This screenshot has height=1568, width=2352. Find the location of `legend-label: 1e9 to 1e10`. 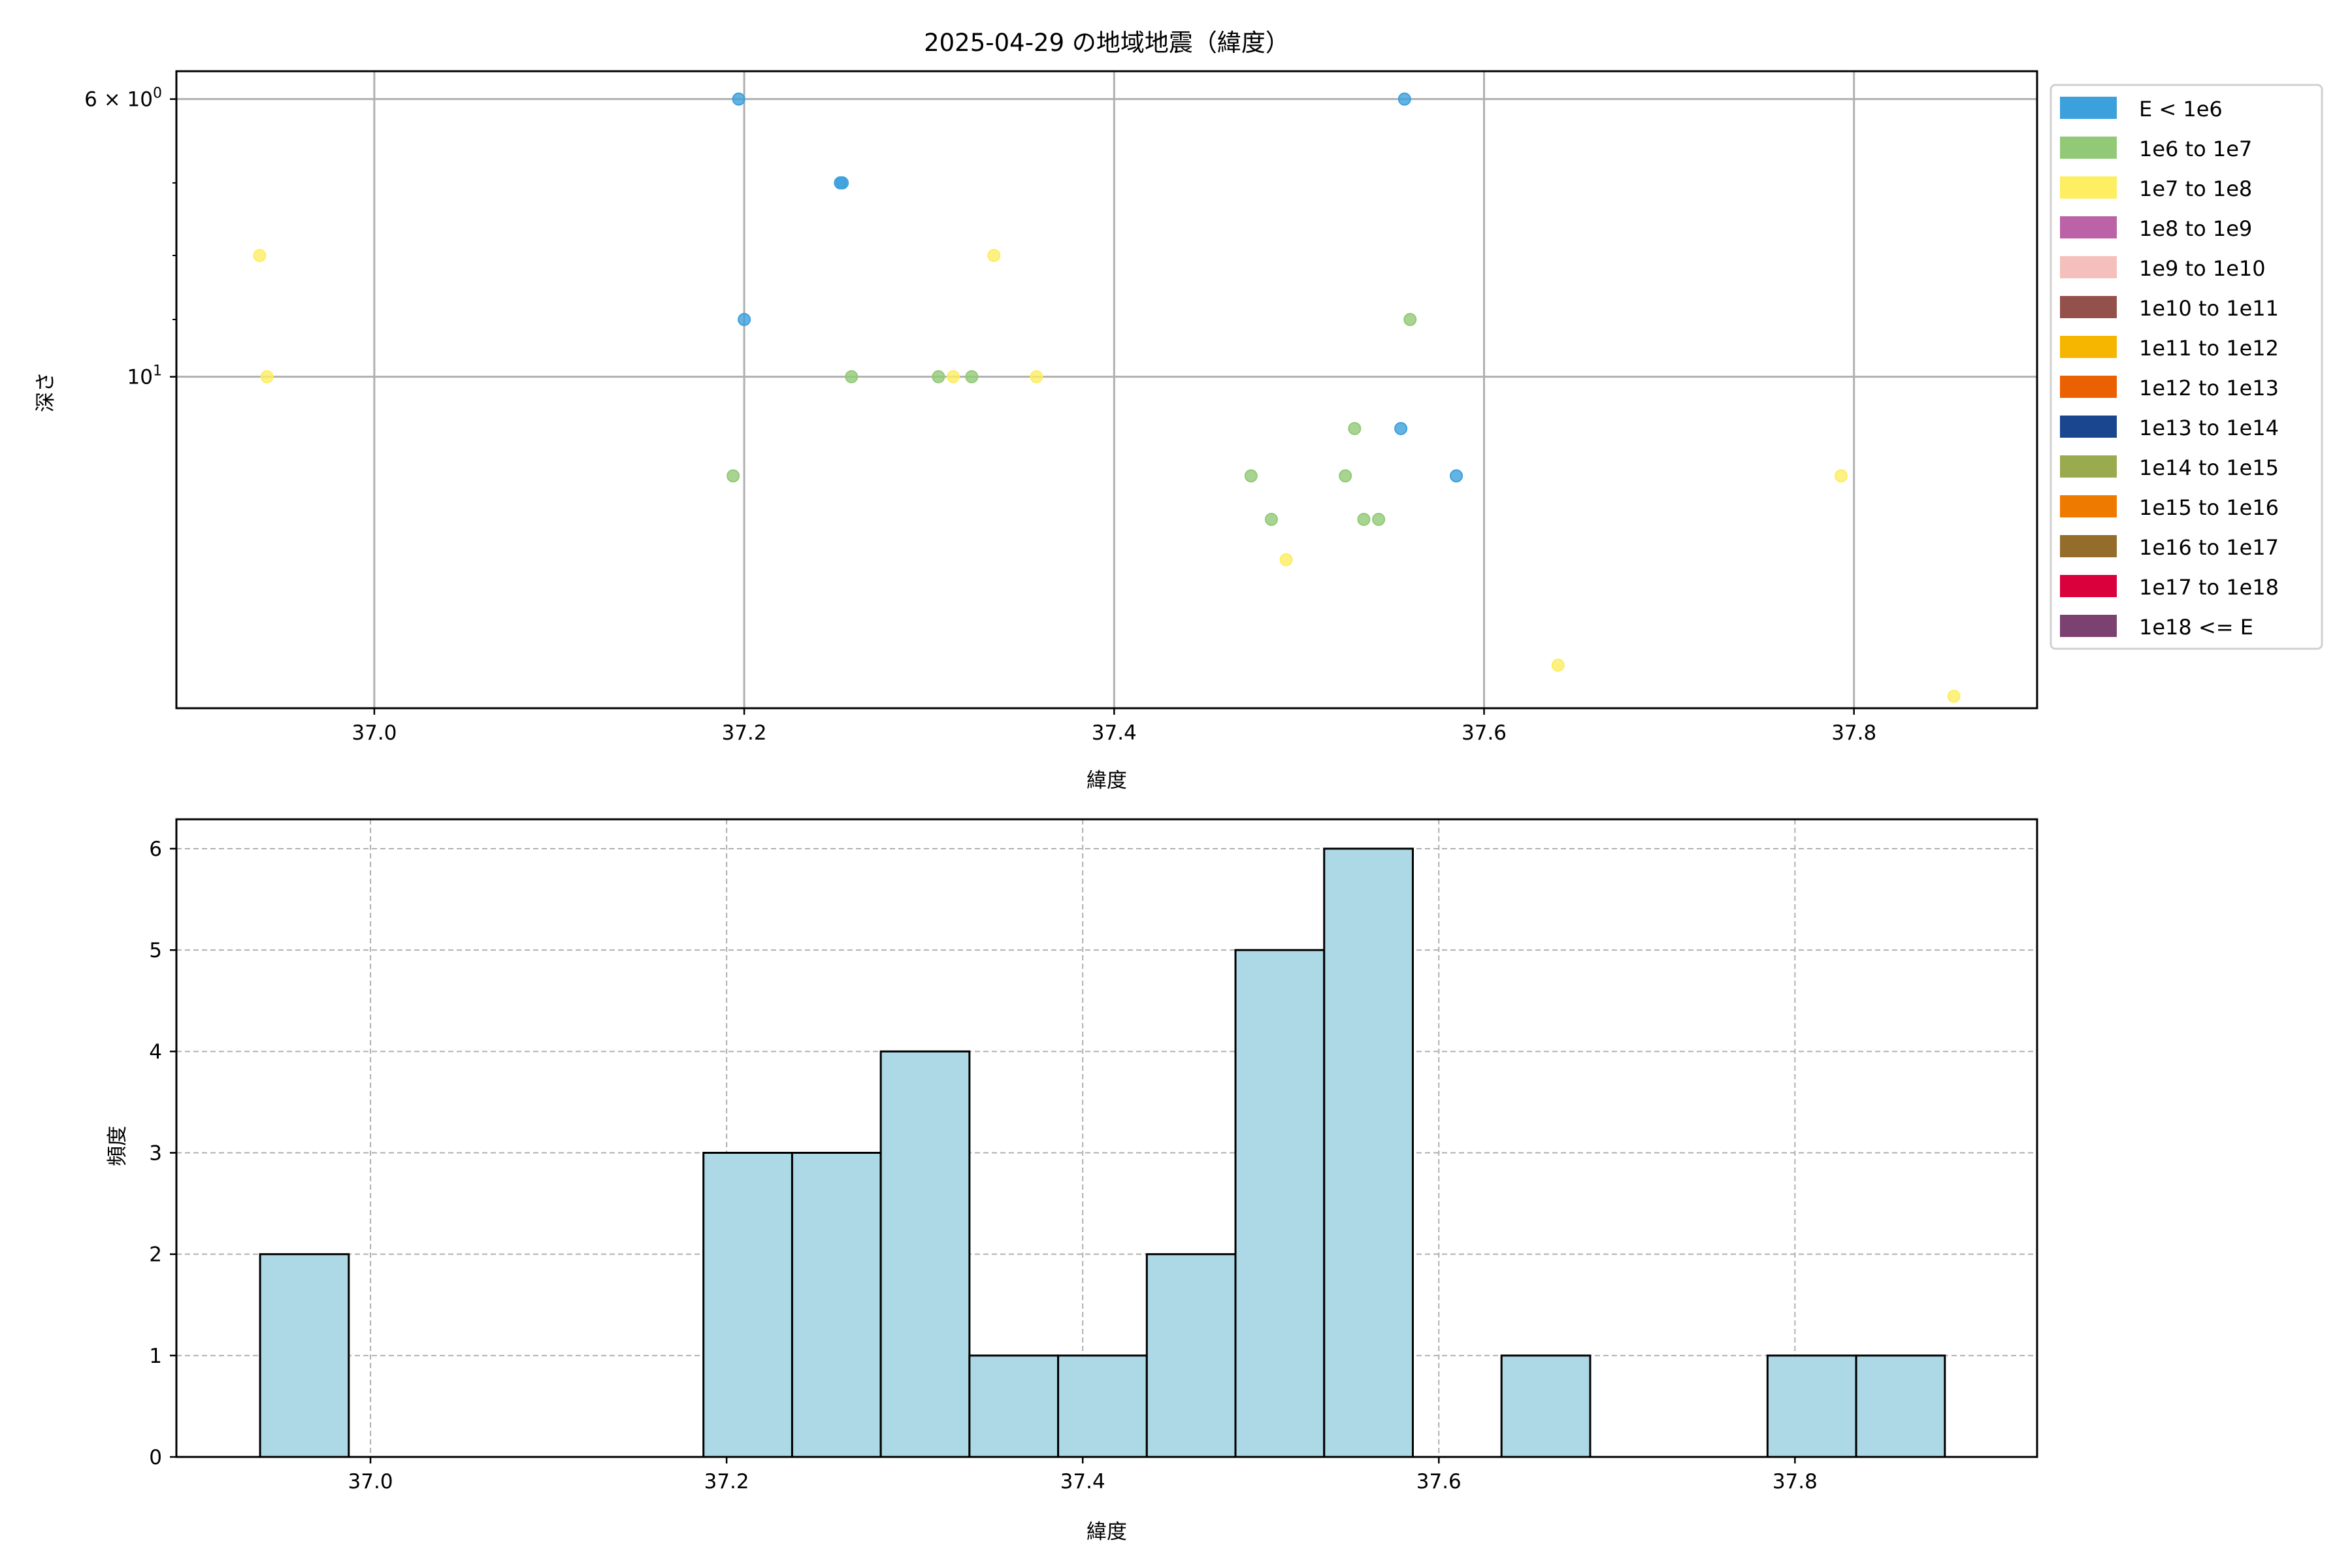

legend-label: 1e9 to 1e10 is located at coordinates (2202, 268).